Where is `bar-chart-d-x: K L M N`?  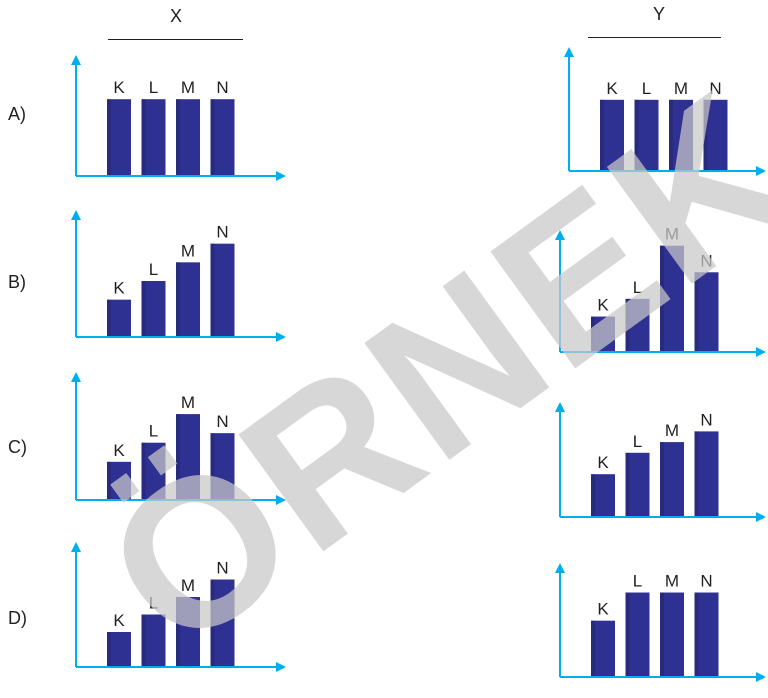
bar-chart-d-x: K L M N is located at coordinates (178, 607).